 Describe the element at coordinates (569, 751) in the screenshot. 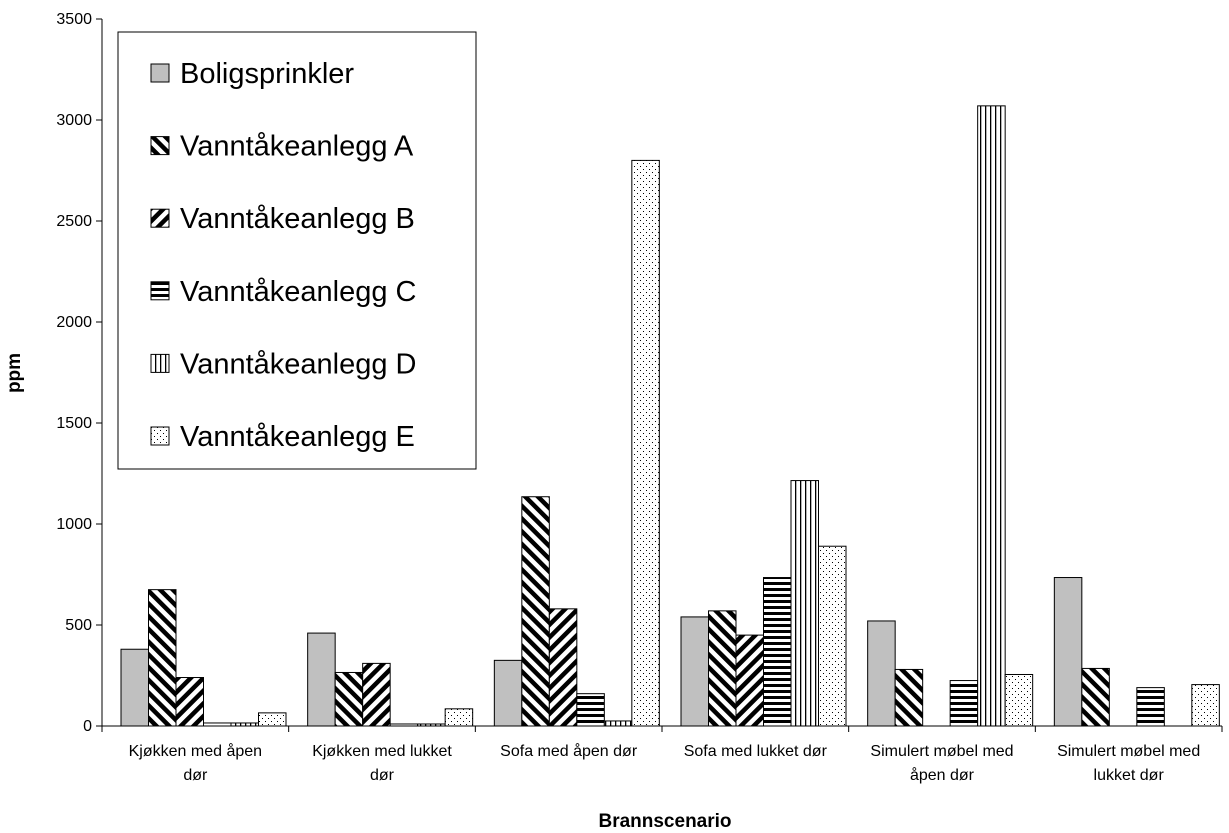

I see `x-category-label: Sofa med åpen dør` at that location.